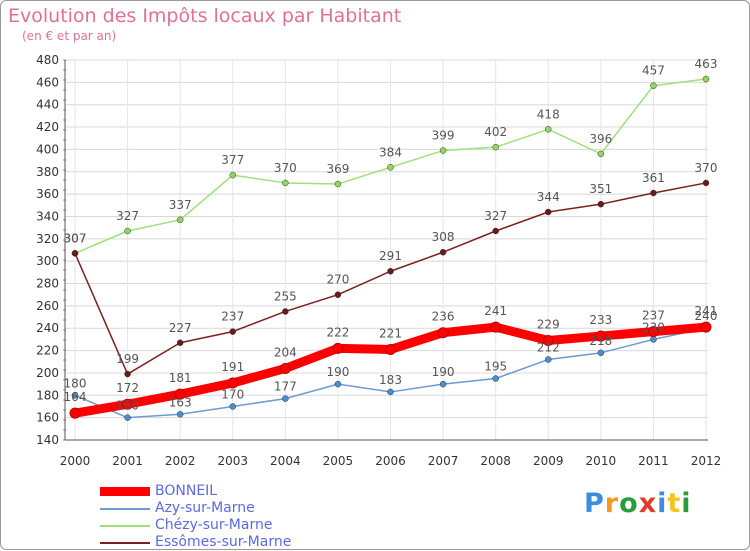  What do you see at coordinates (47, 395) in the screenshot?
I see `y-tick-label: 180` at bounding box center [47, 395].